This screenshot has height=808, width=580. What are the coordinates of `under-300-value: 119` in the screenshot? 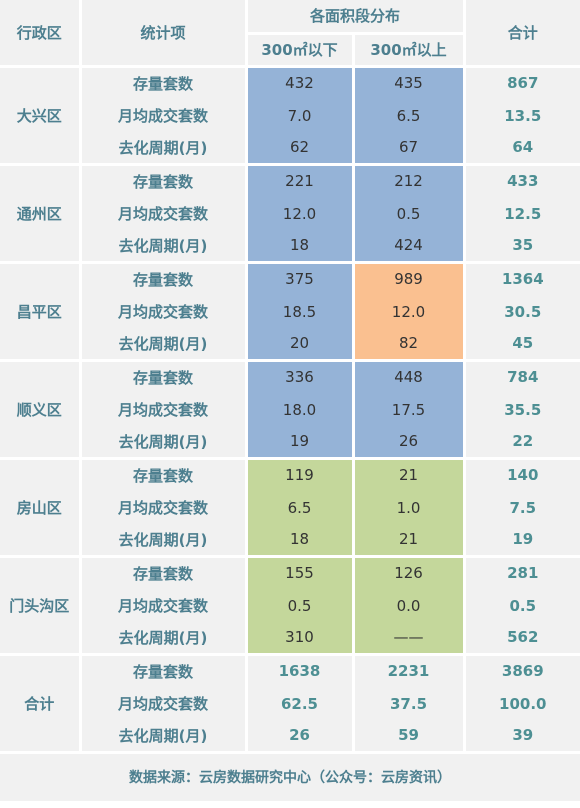 It's located at (300, 474).